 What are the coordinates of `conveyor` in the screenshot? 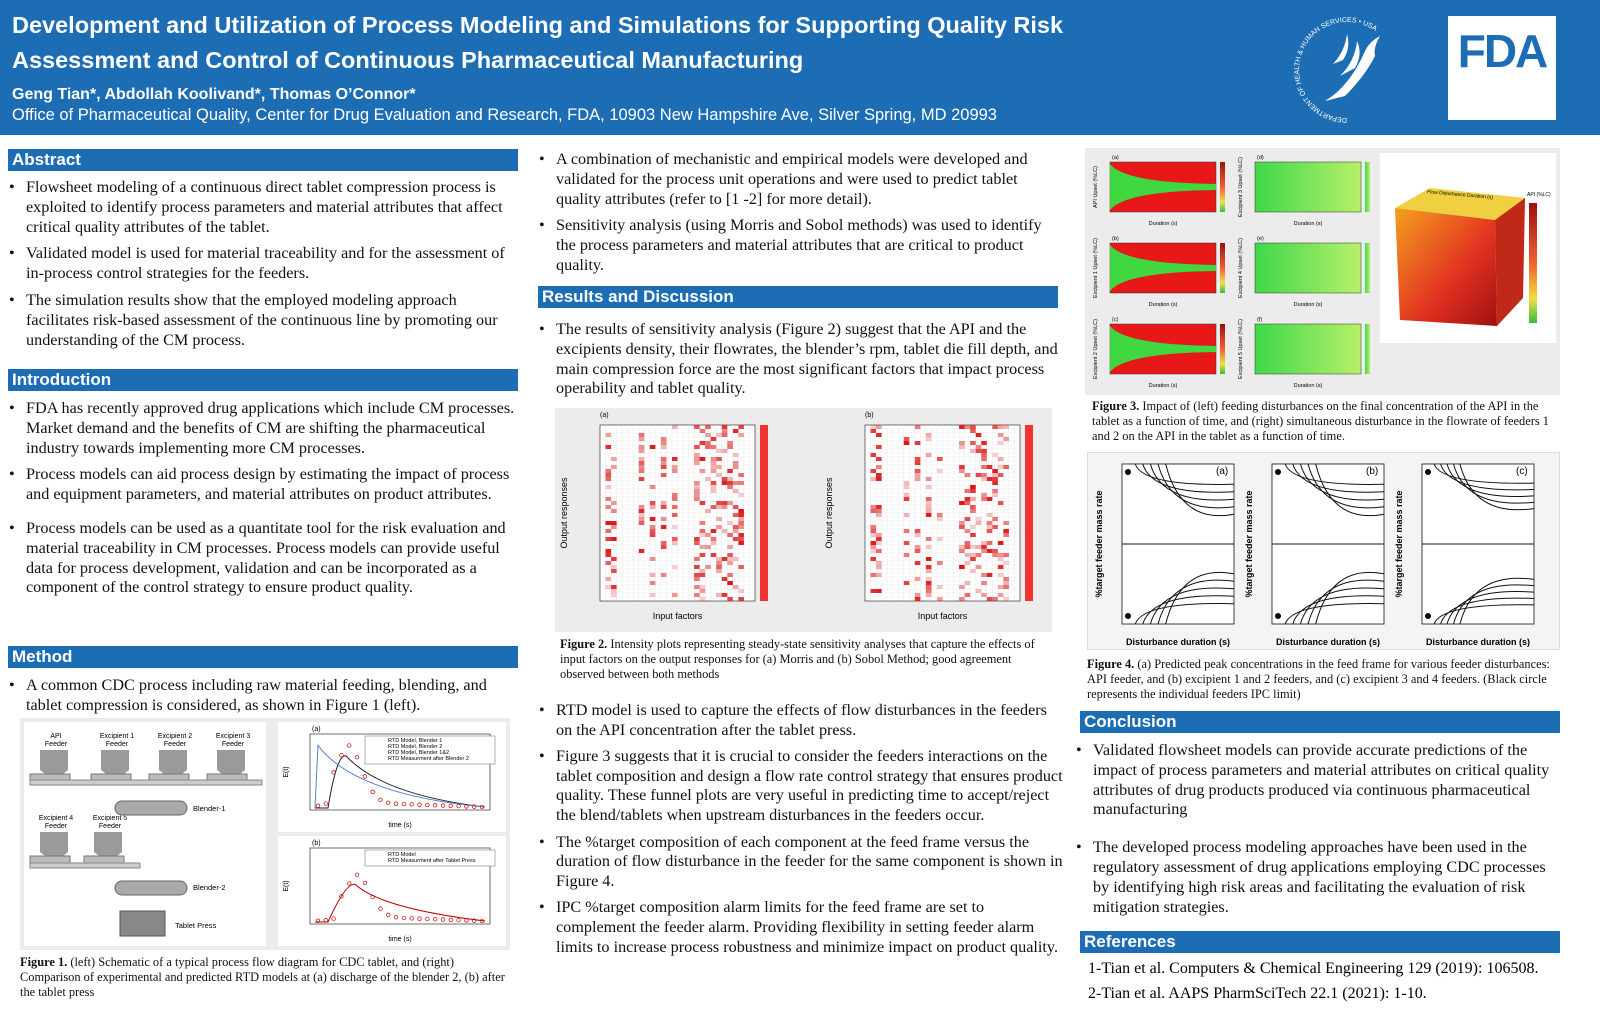 It's located at (146, 782).